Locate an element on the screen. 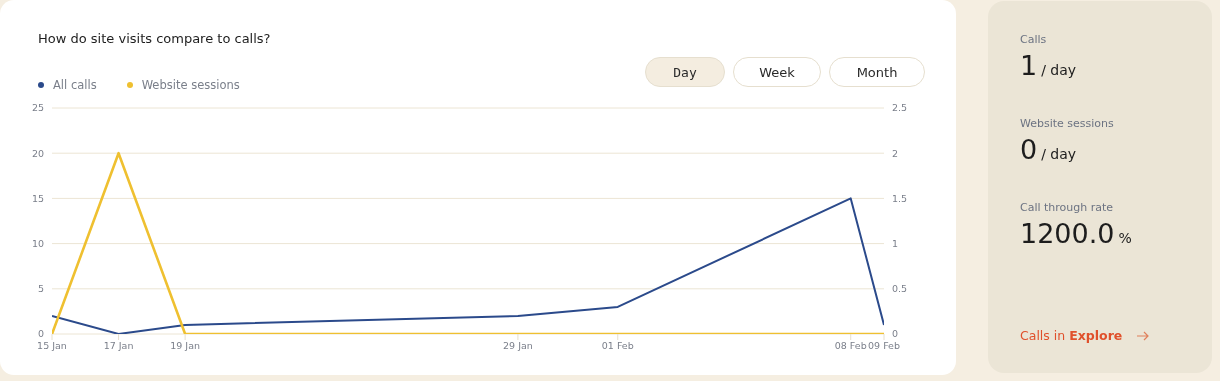 The width and height of the screenshot is (1220, 381). legend-label: Website sessions is located at coordinates (190, 85).